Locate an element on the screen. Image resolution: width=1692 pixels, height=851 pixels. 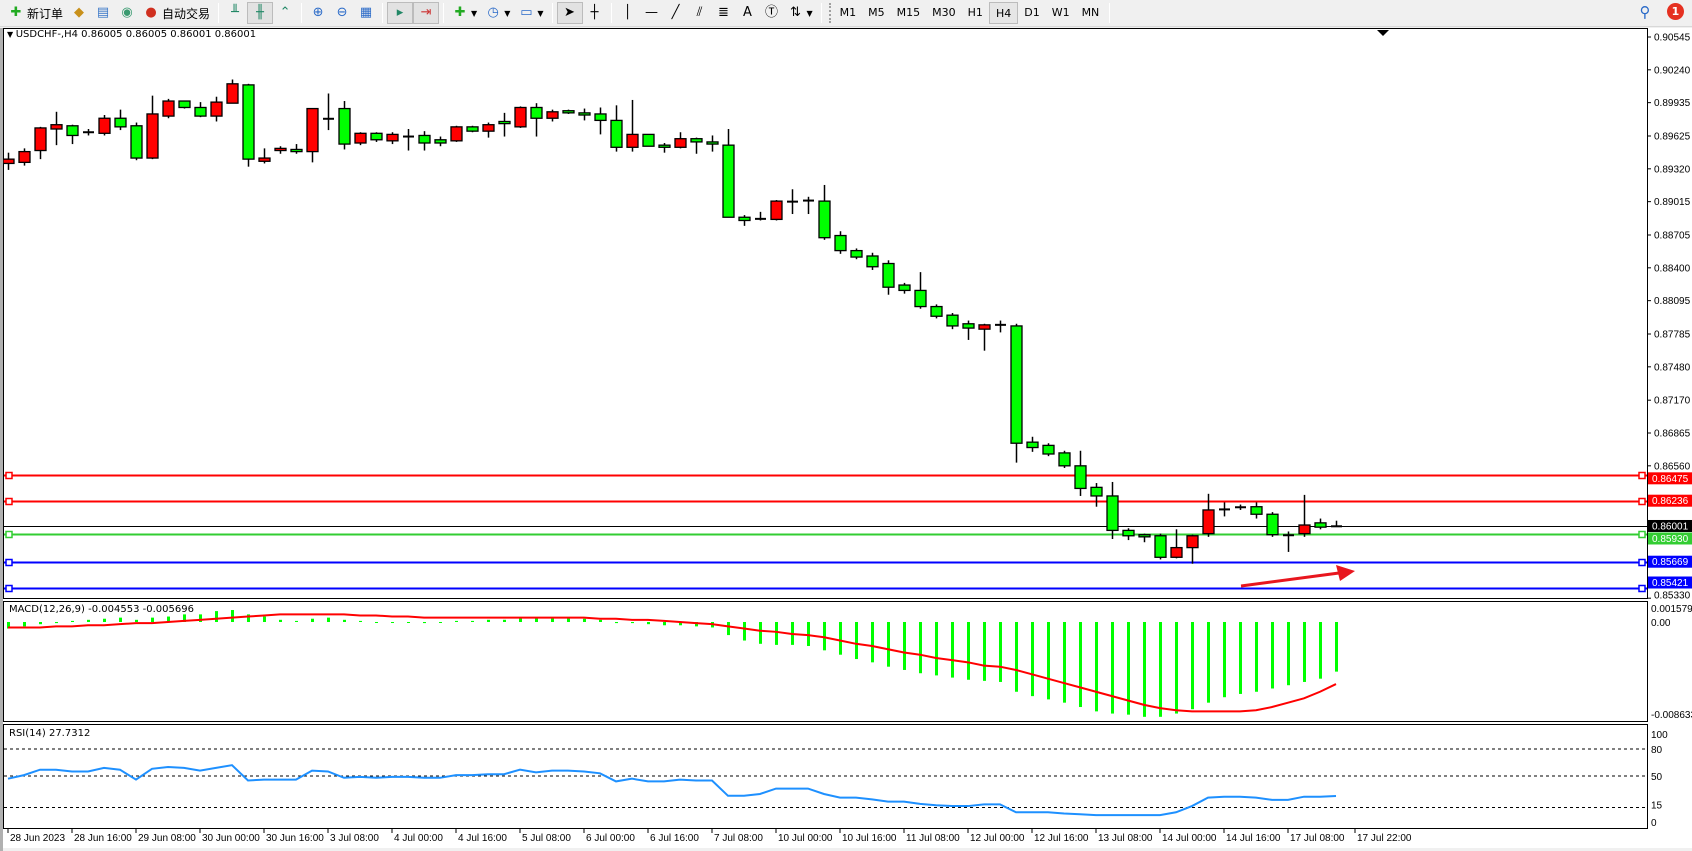
chart-shift-button: ▸ is located at coordinates (400, 13).